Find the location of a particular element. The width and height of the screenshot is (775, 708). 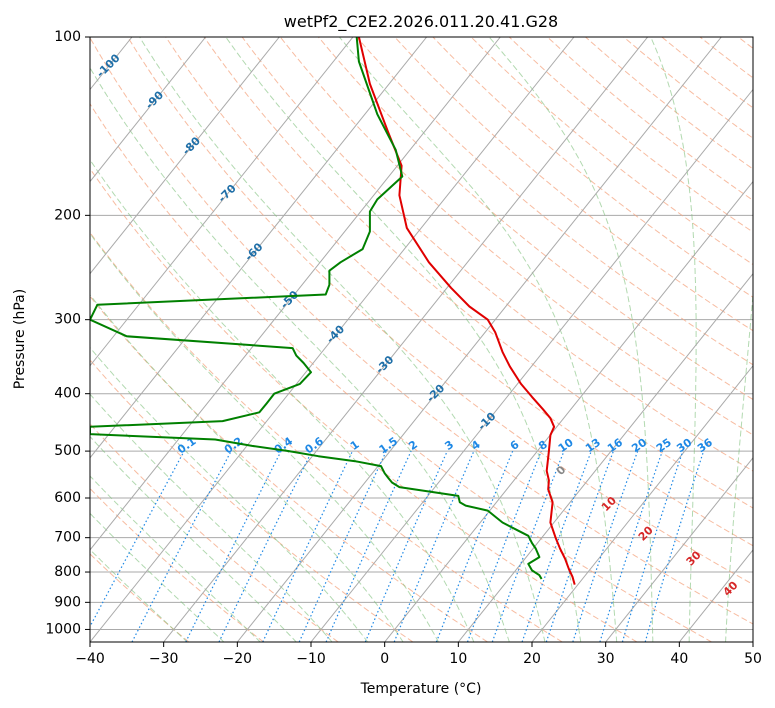

x-tick-label: 50 is located at coordinates (753, 659).